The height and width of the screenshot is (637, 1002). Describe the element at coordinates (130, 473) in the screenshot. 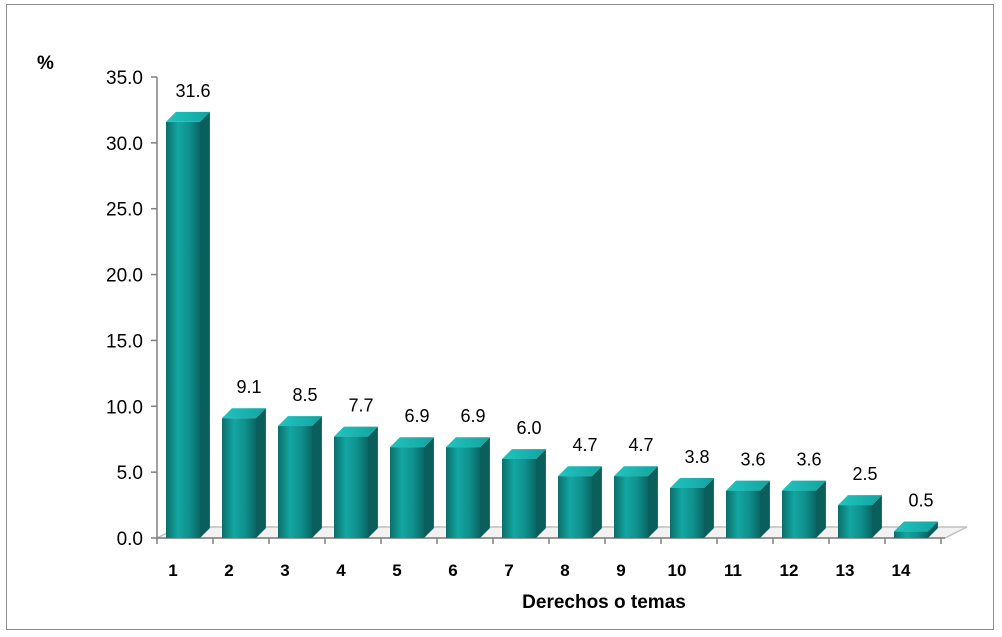

I see `y-tick-label: 5.0` at that location.